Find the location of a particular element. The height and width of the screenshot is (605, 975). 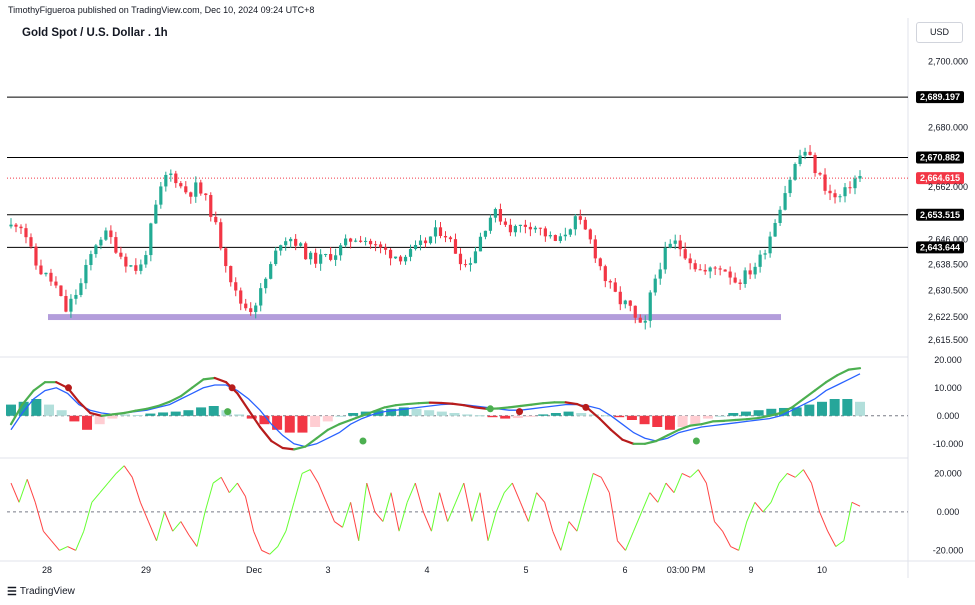

level-price-label: 2,670.882 is located at coordinates (940, 158).